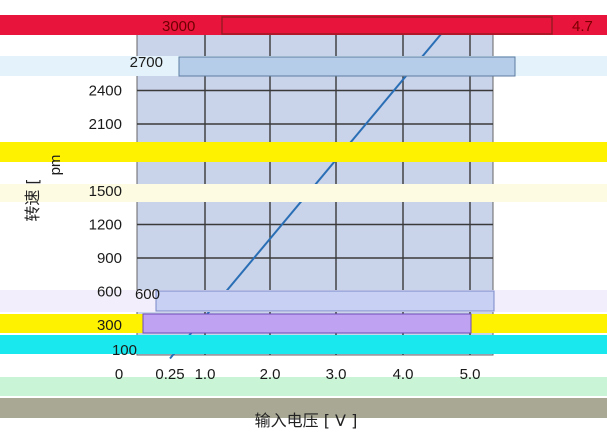  I want to click on gray-band, so click(303, 408).